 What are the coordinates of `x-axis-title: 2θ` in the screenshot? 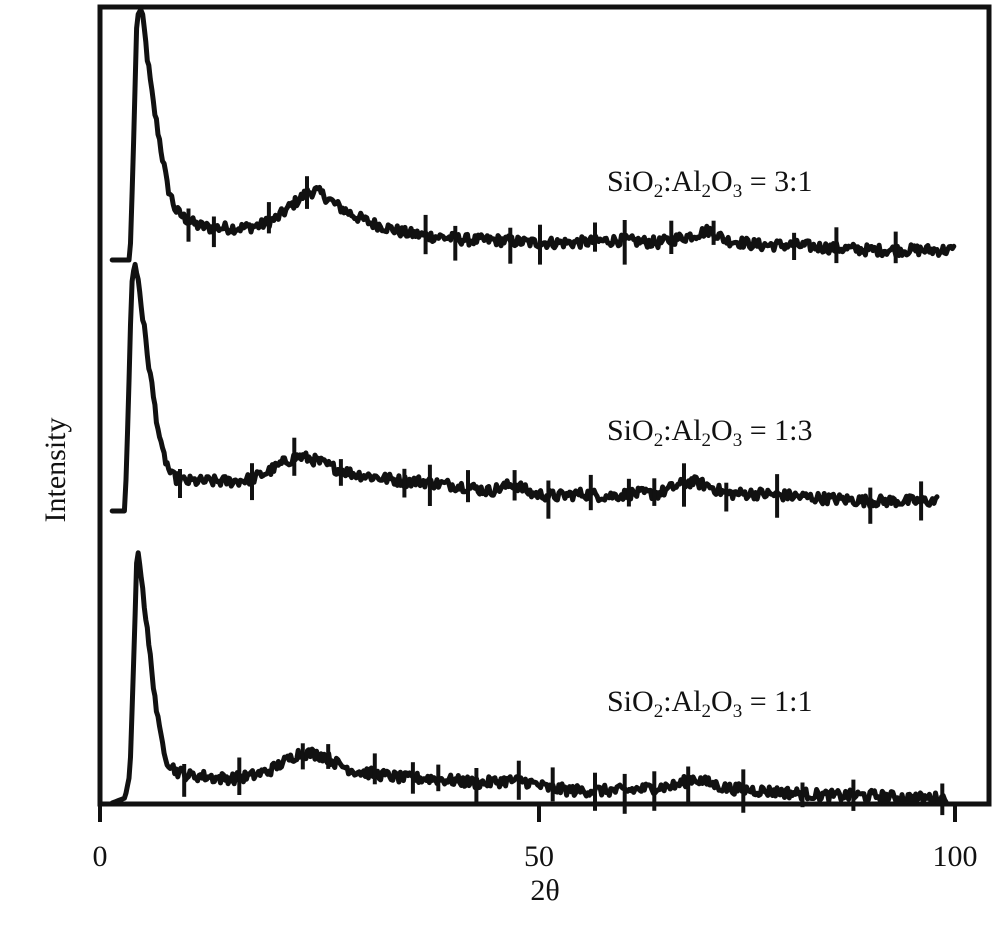 It's located at (544, 890).